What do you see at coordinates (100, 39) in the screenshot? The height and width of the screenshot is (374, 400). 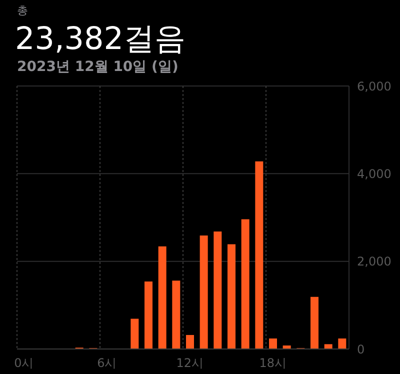 I see `chart-title: 23,382걸음` at bounding box center [100, 39].